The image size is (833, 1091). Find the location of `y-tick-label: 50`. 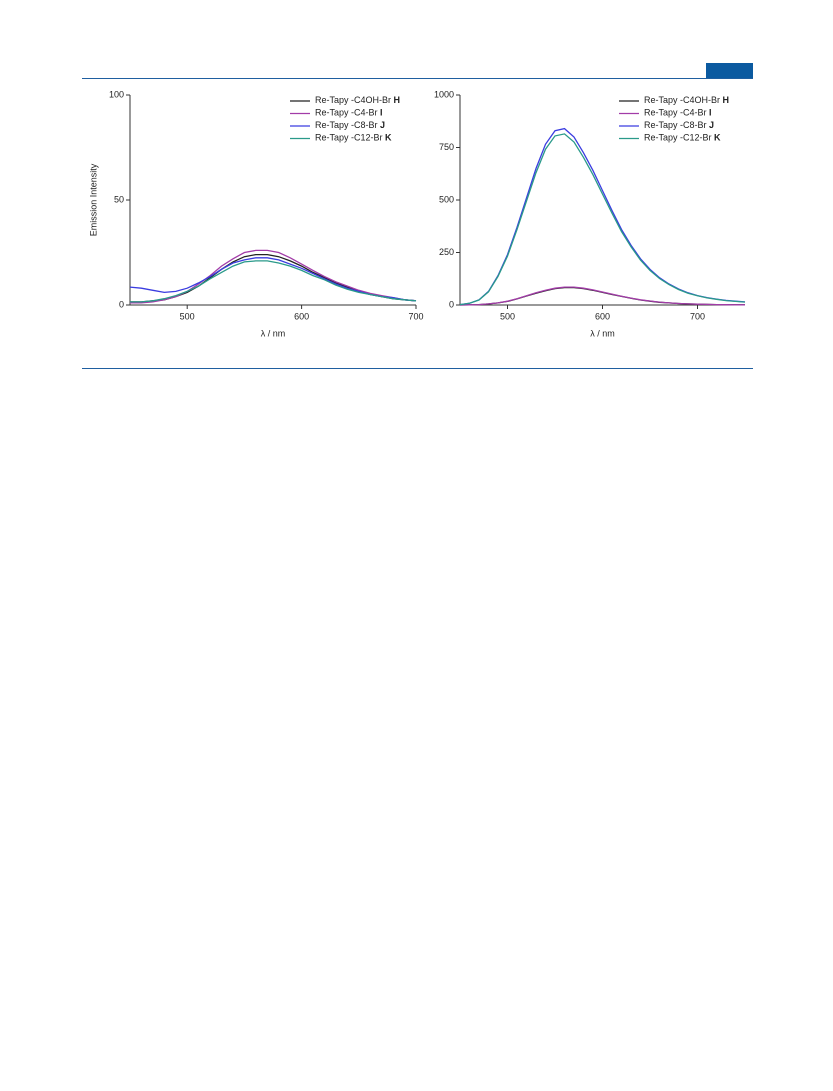

y-tick-label: 50 is located at coordinates (119, 199).